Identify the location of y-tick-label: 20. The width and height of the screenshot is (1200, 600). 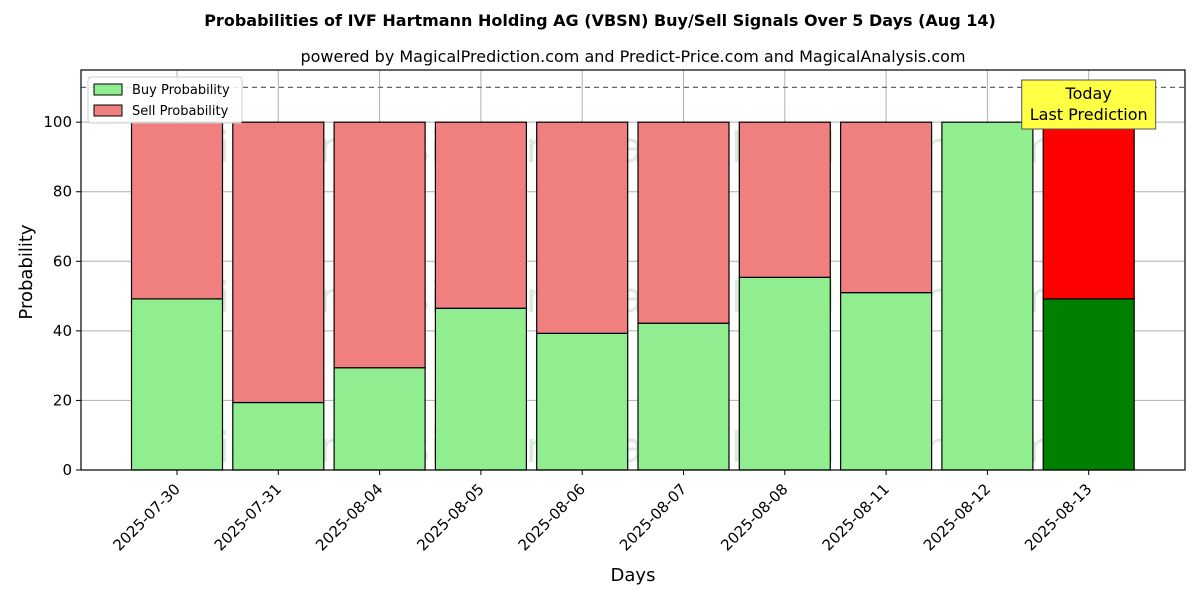
(62, 400).